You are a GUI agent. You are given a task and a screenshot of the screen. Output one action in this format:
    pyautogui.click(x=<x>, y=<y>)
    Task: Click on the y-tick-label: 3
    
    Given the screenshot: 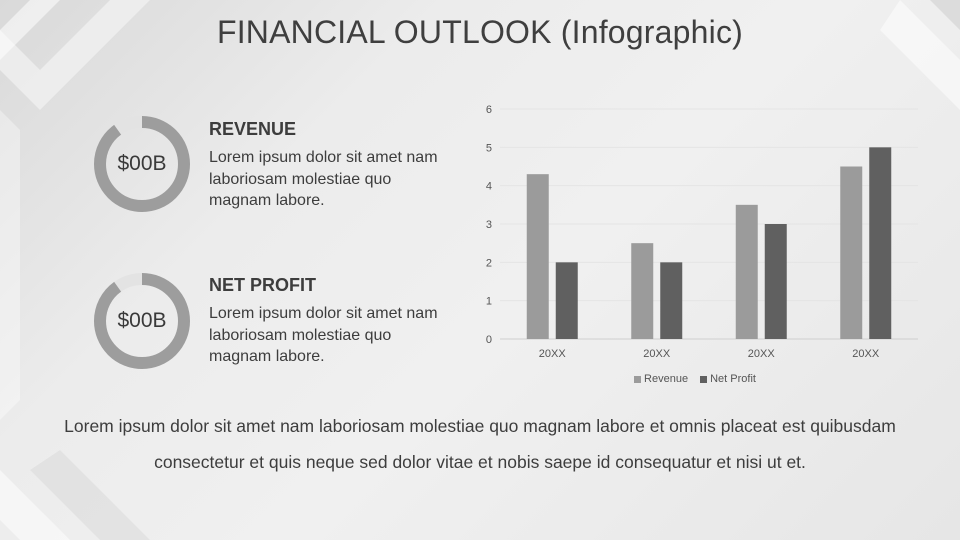 What is the action you would take?
    pyautogui.click(x=489, y=225)
    